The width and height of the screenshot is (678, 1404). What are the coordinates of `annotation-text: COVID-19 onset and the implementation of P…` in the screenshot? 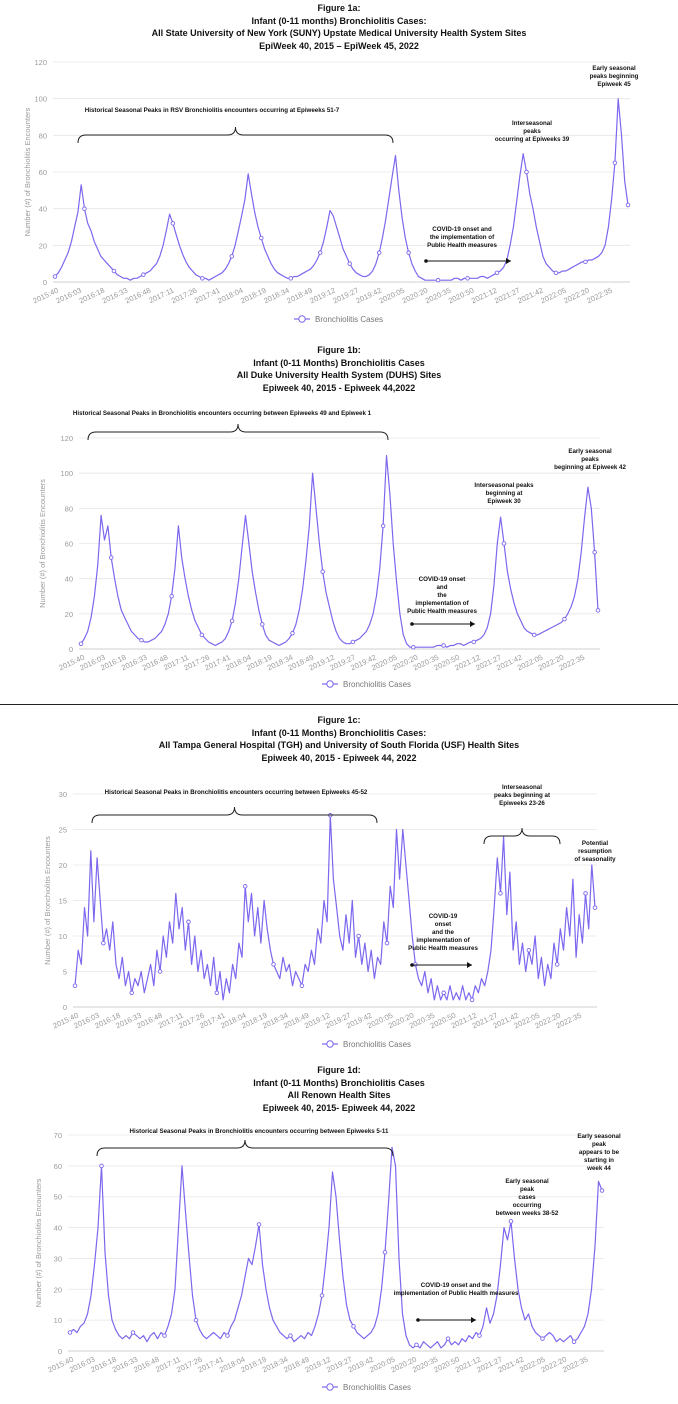 It's located at (462, 237).